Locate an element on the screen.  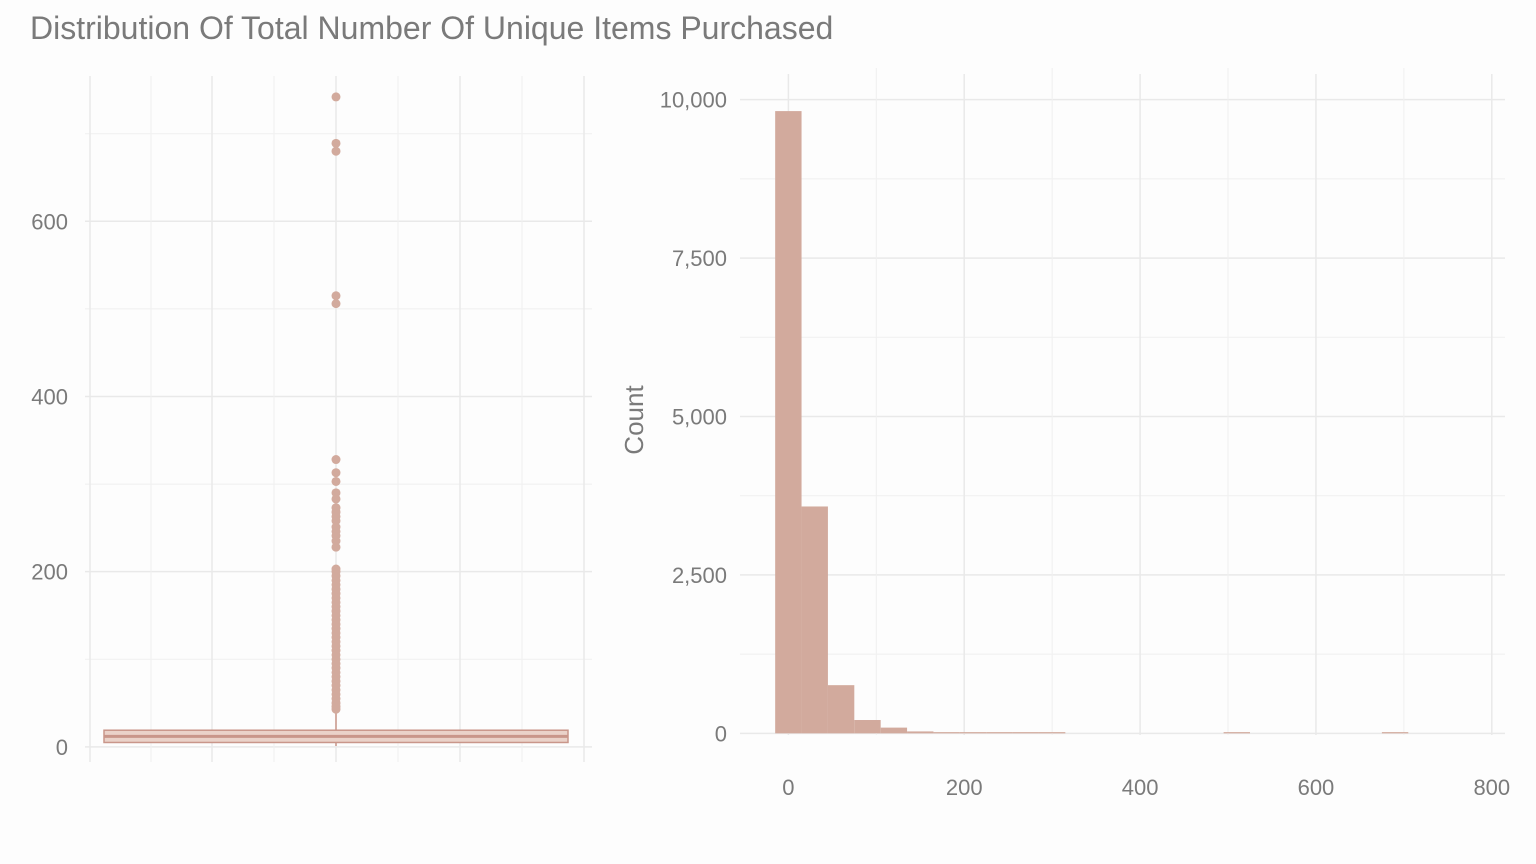
histogram-x-tick-labels: 0 200 400 600 800 is located at coordinates (1146, 787).